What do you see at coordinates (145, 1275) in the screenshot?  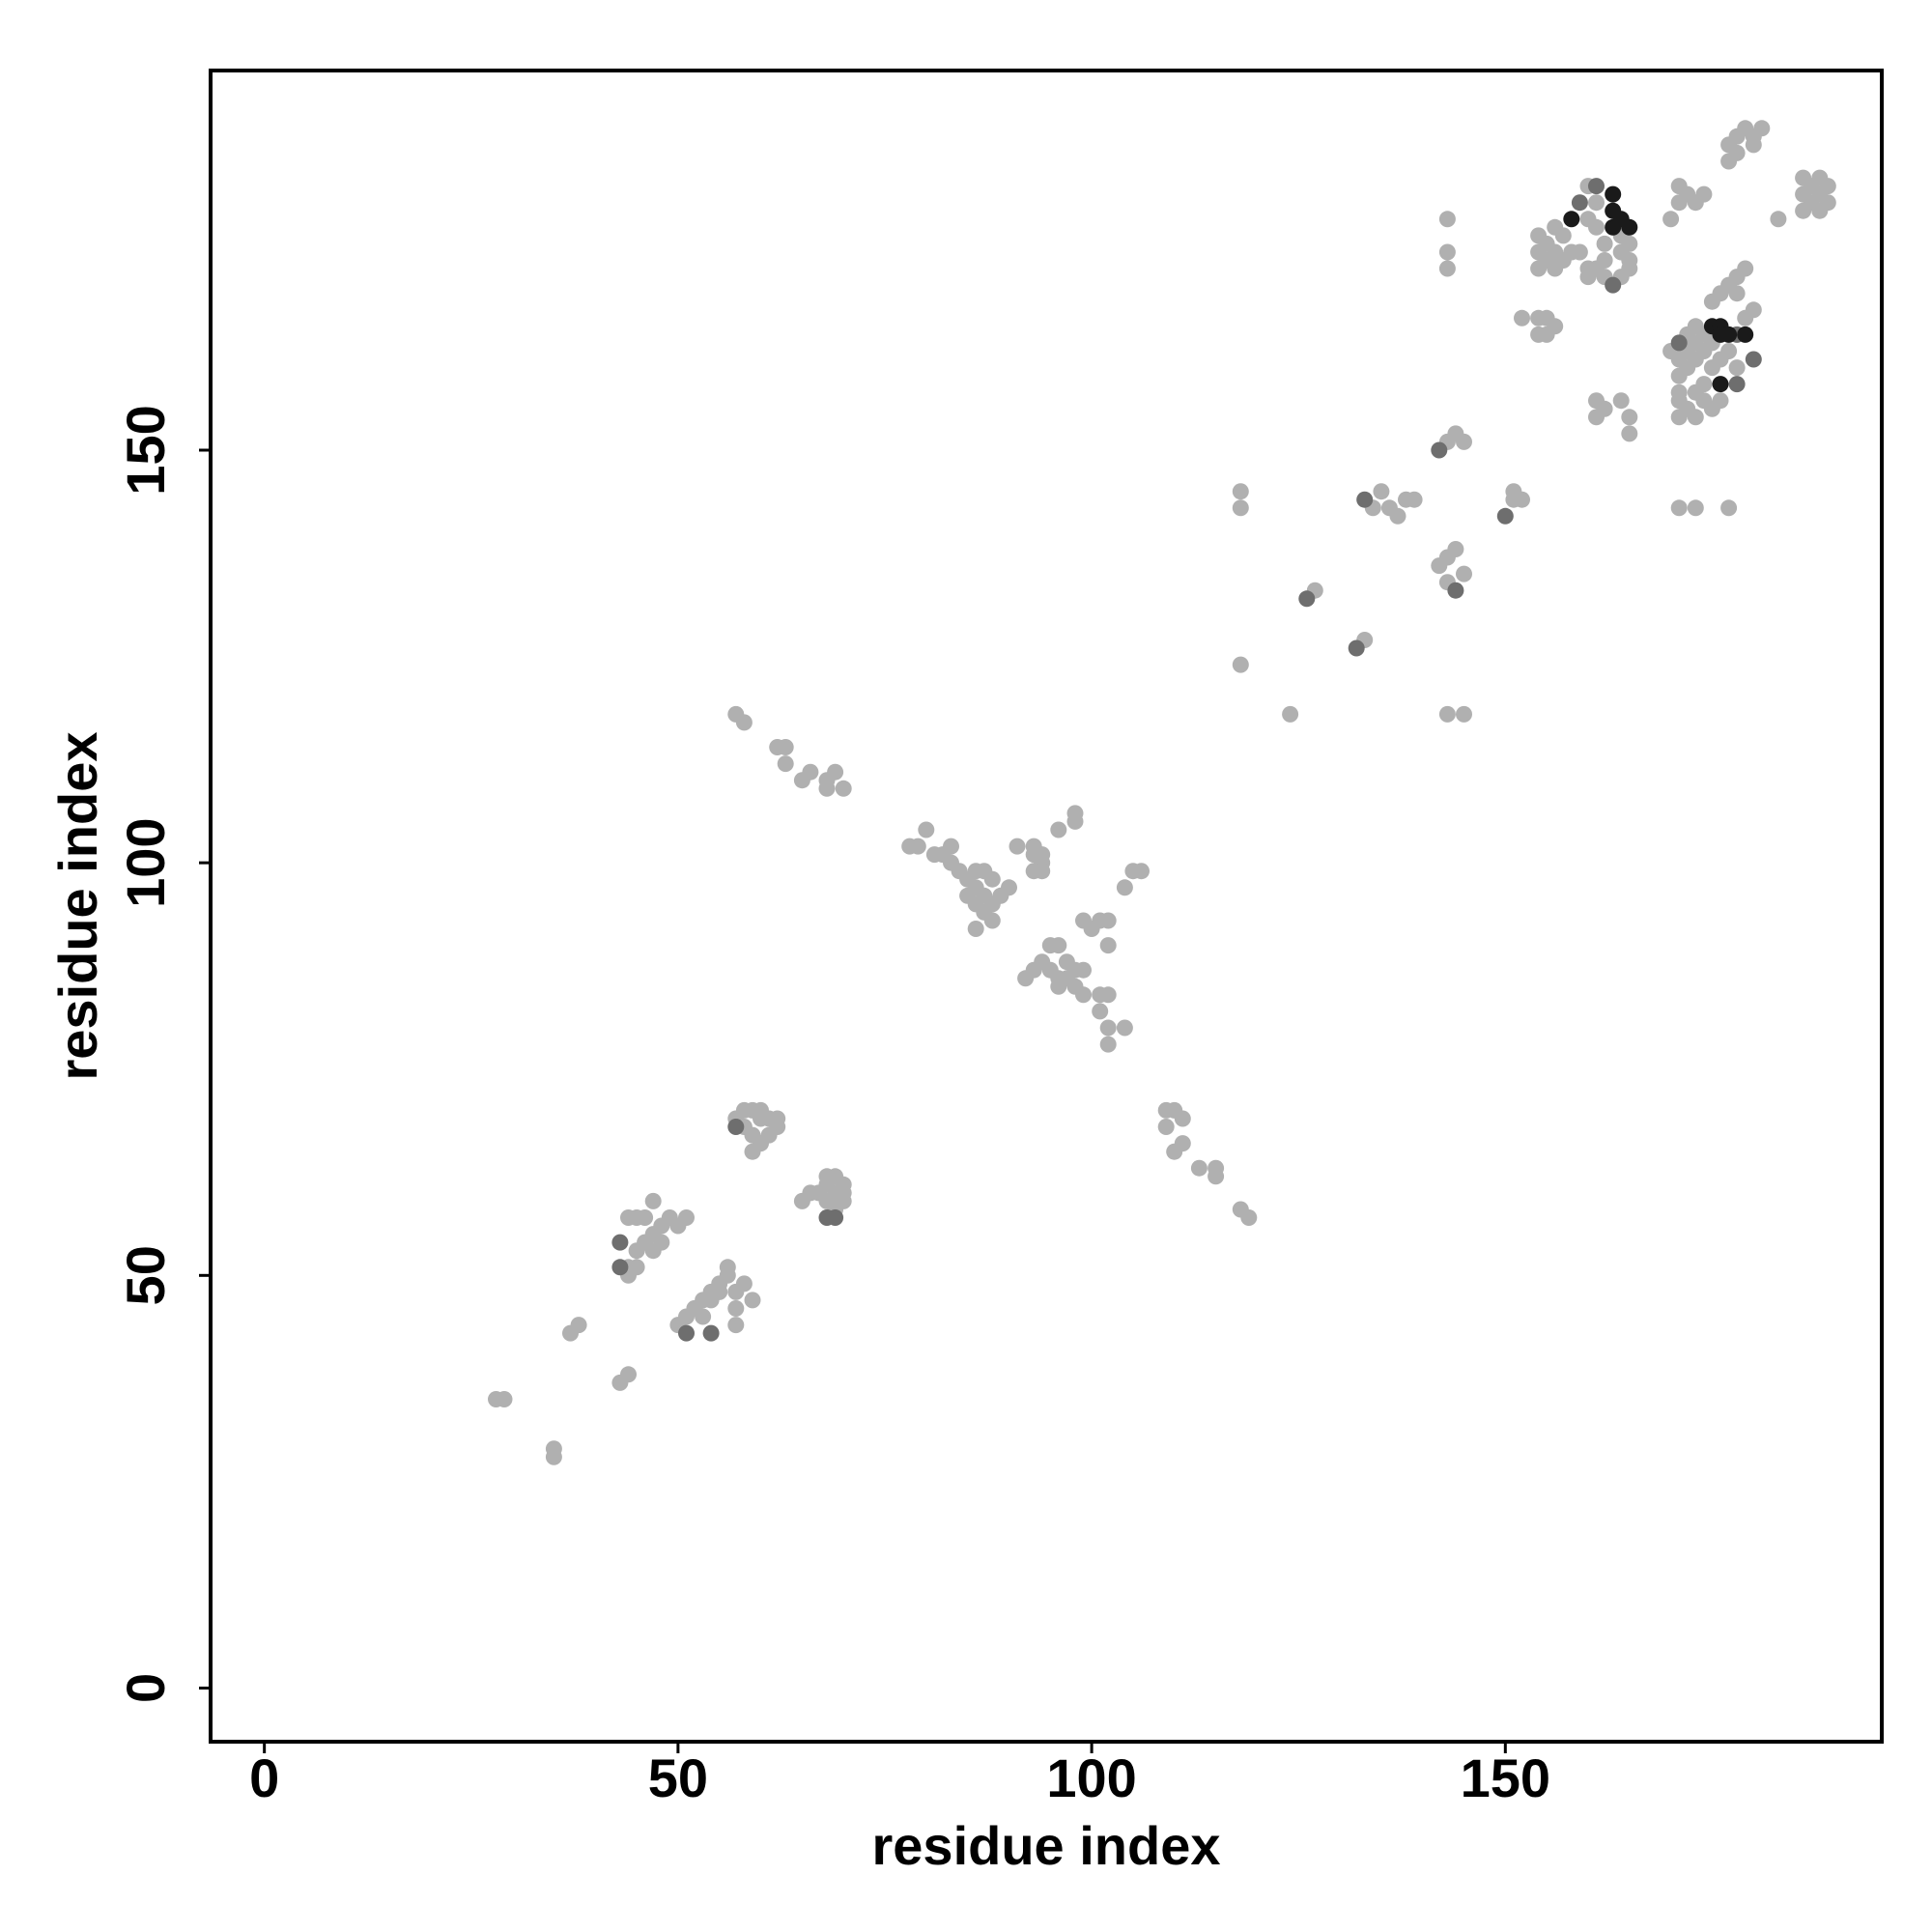 I see `y-tick-label: 50` at bounding box center [145, 1275].